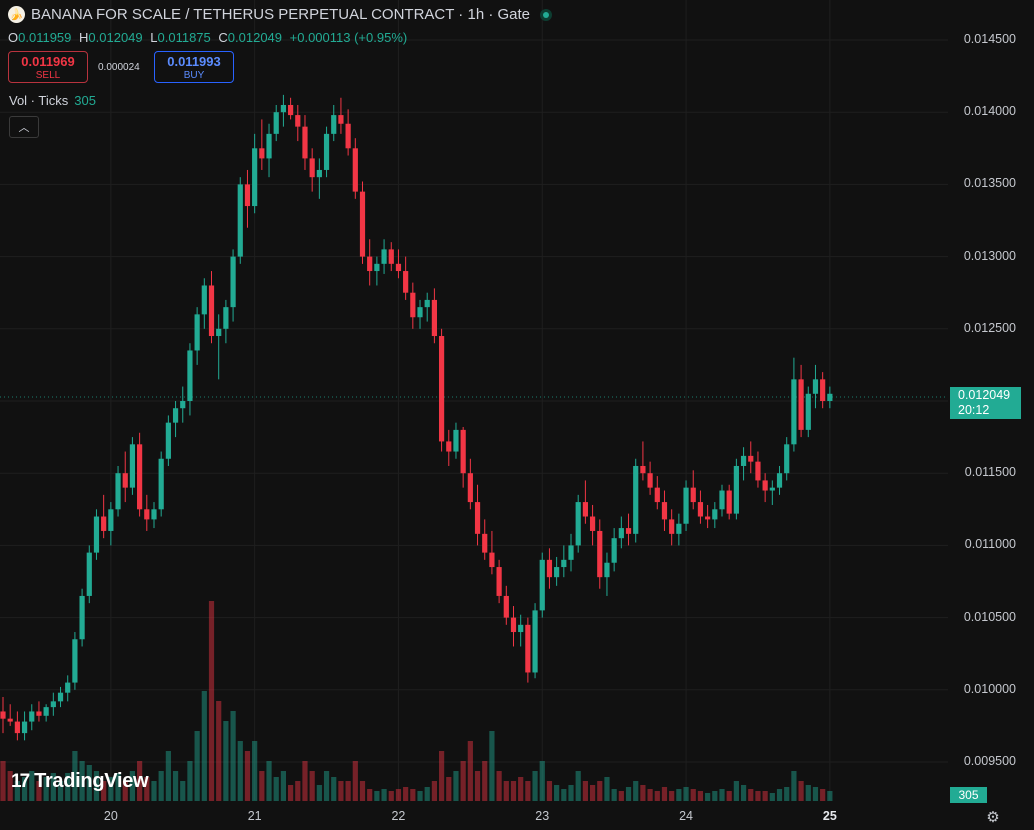 The height and width of the screenshot is (830, 1034). What do you see at coordinates (184, 37) in the screenshot?
I see `low-value: 0.011875` at bounding box center [184, 37].